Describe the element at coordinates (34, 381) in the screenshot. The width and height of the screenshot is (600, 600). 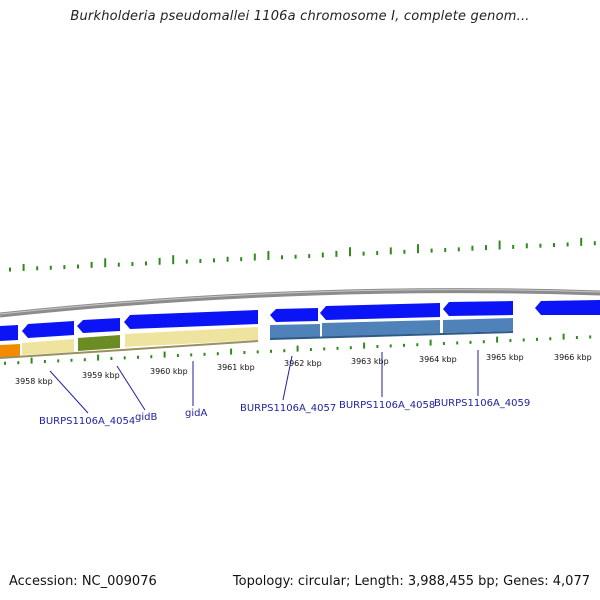
I see `kbp-label: 3958 kbp` at that location.